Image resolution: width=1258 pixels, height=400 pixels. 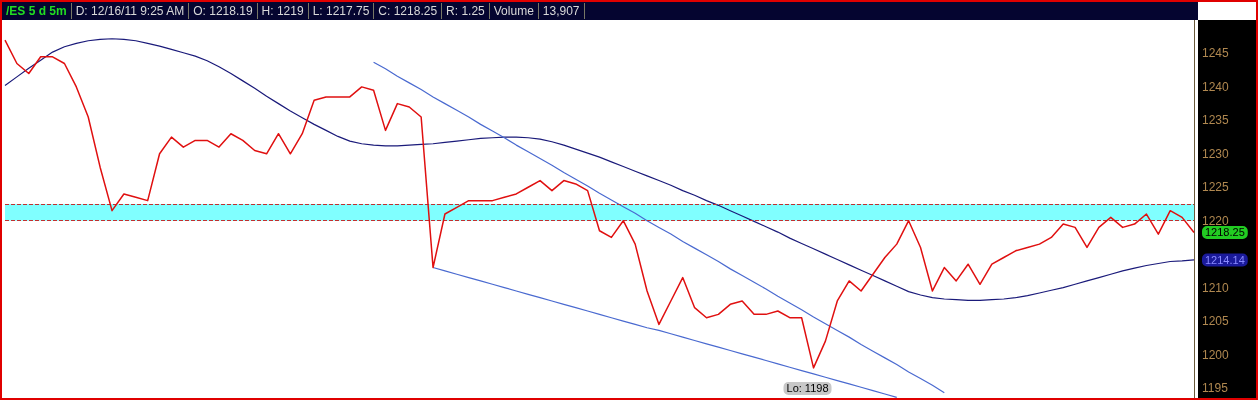 I want to click on y-tick-label: 1210, so click(x=1216, y=287).